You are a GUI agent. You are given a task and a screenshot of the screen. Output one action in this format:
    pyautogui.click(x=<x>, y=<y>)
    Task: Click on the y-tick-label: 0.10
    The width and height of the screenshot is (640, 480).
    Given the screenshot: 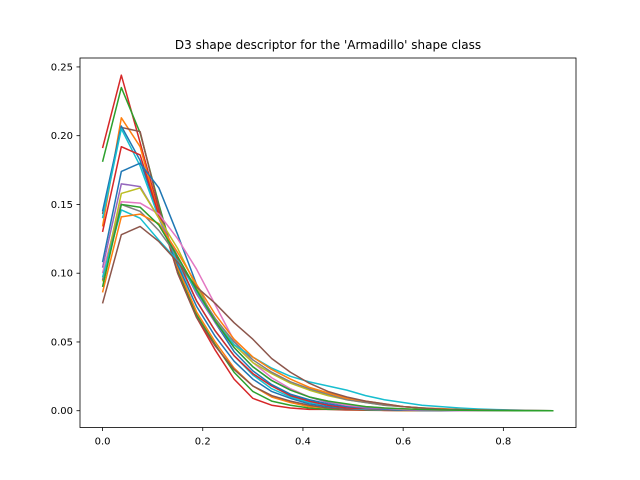 What is the action you would take?
    pyautogui.click(x=62, y=274)
    